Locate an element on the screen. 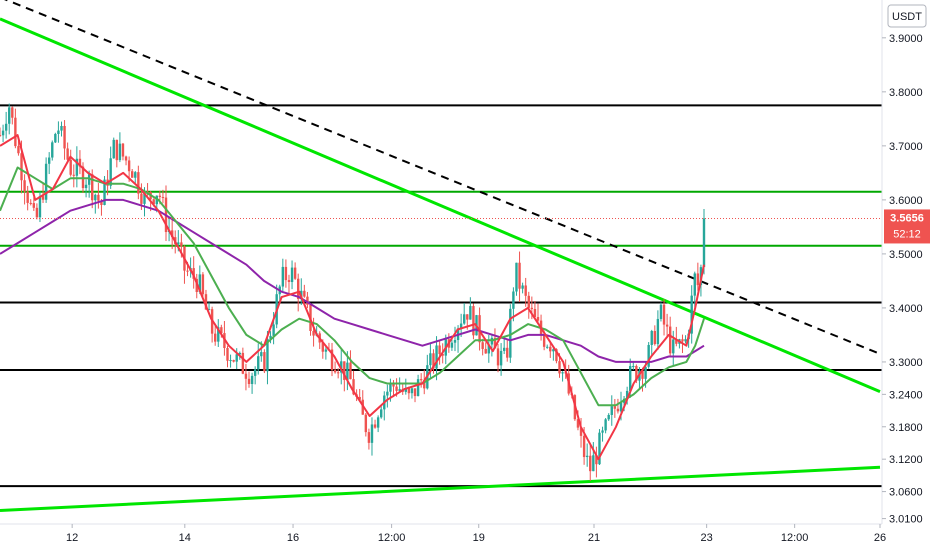 The width and height of the screenshot is (932, 555). y-tick-label-8: 3.1800 is located at coordinates (906, 428).